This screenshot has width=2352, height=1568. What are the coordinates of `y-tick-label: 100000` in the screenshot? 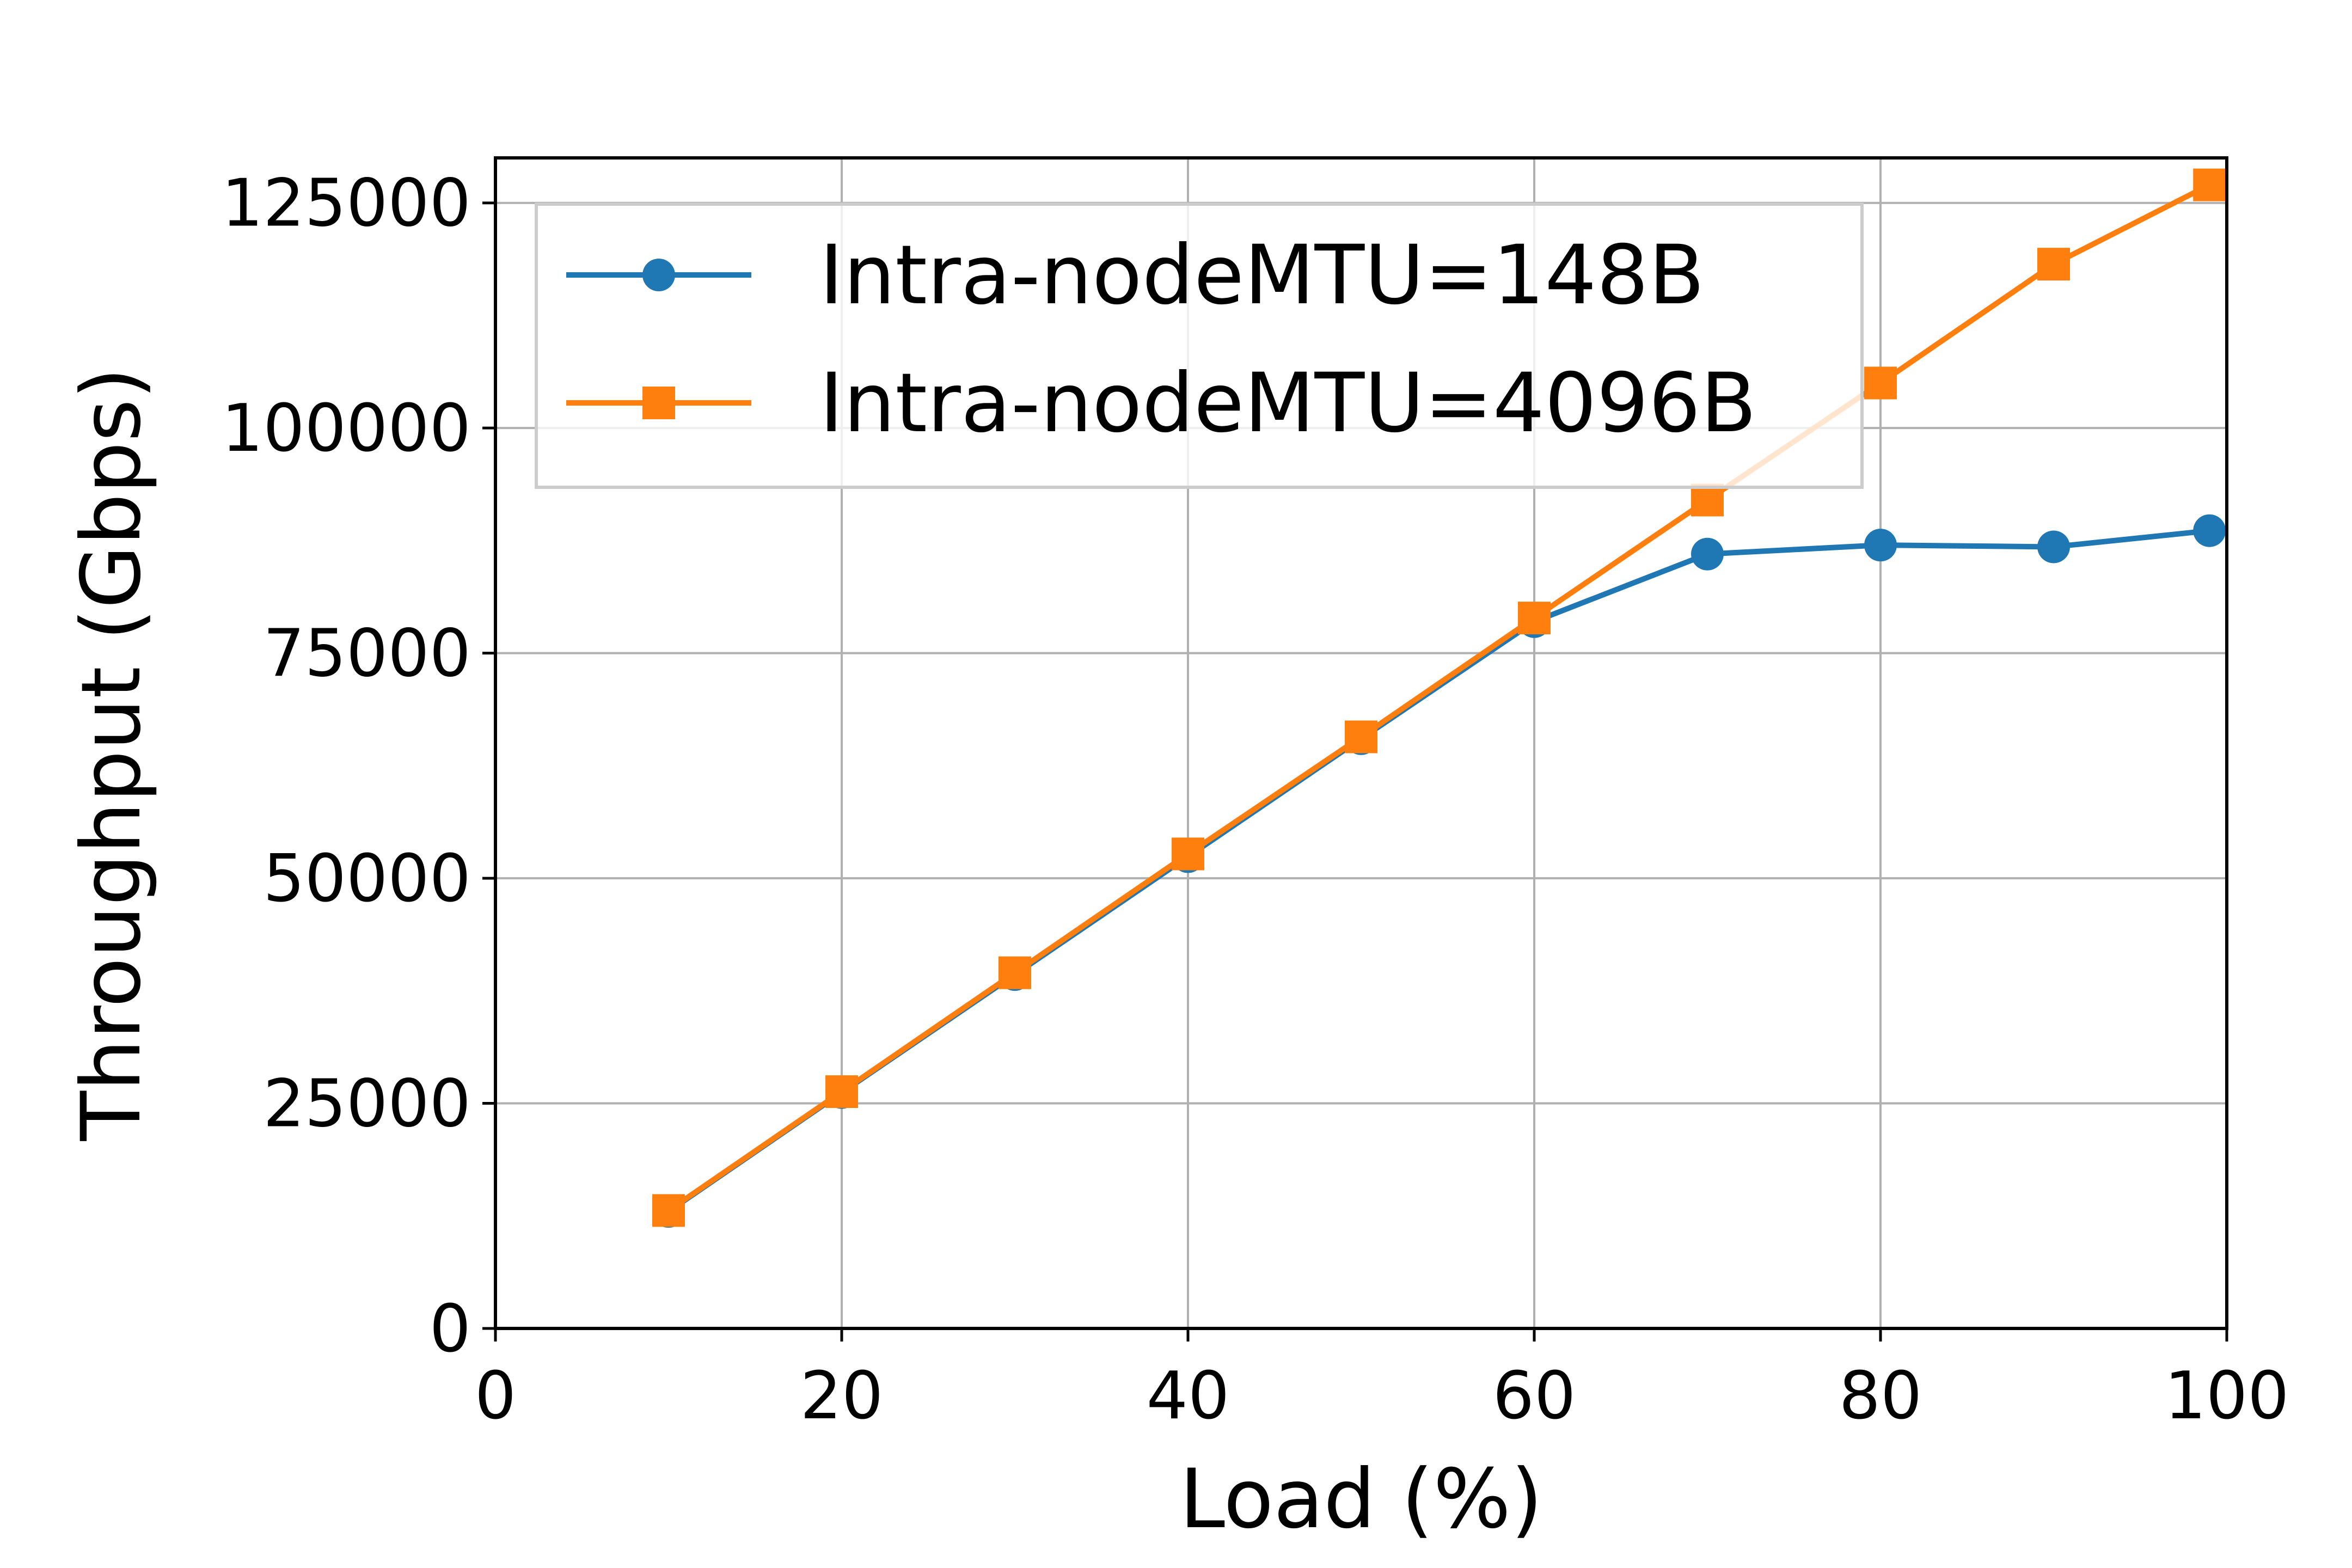 It's located at (346, 429).